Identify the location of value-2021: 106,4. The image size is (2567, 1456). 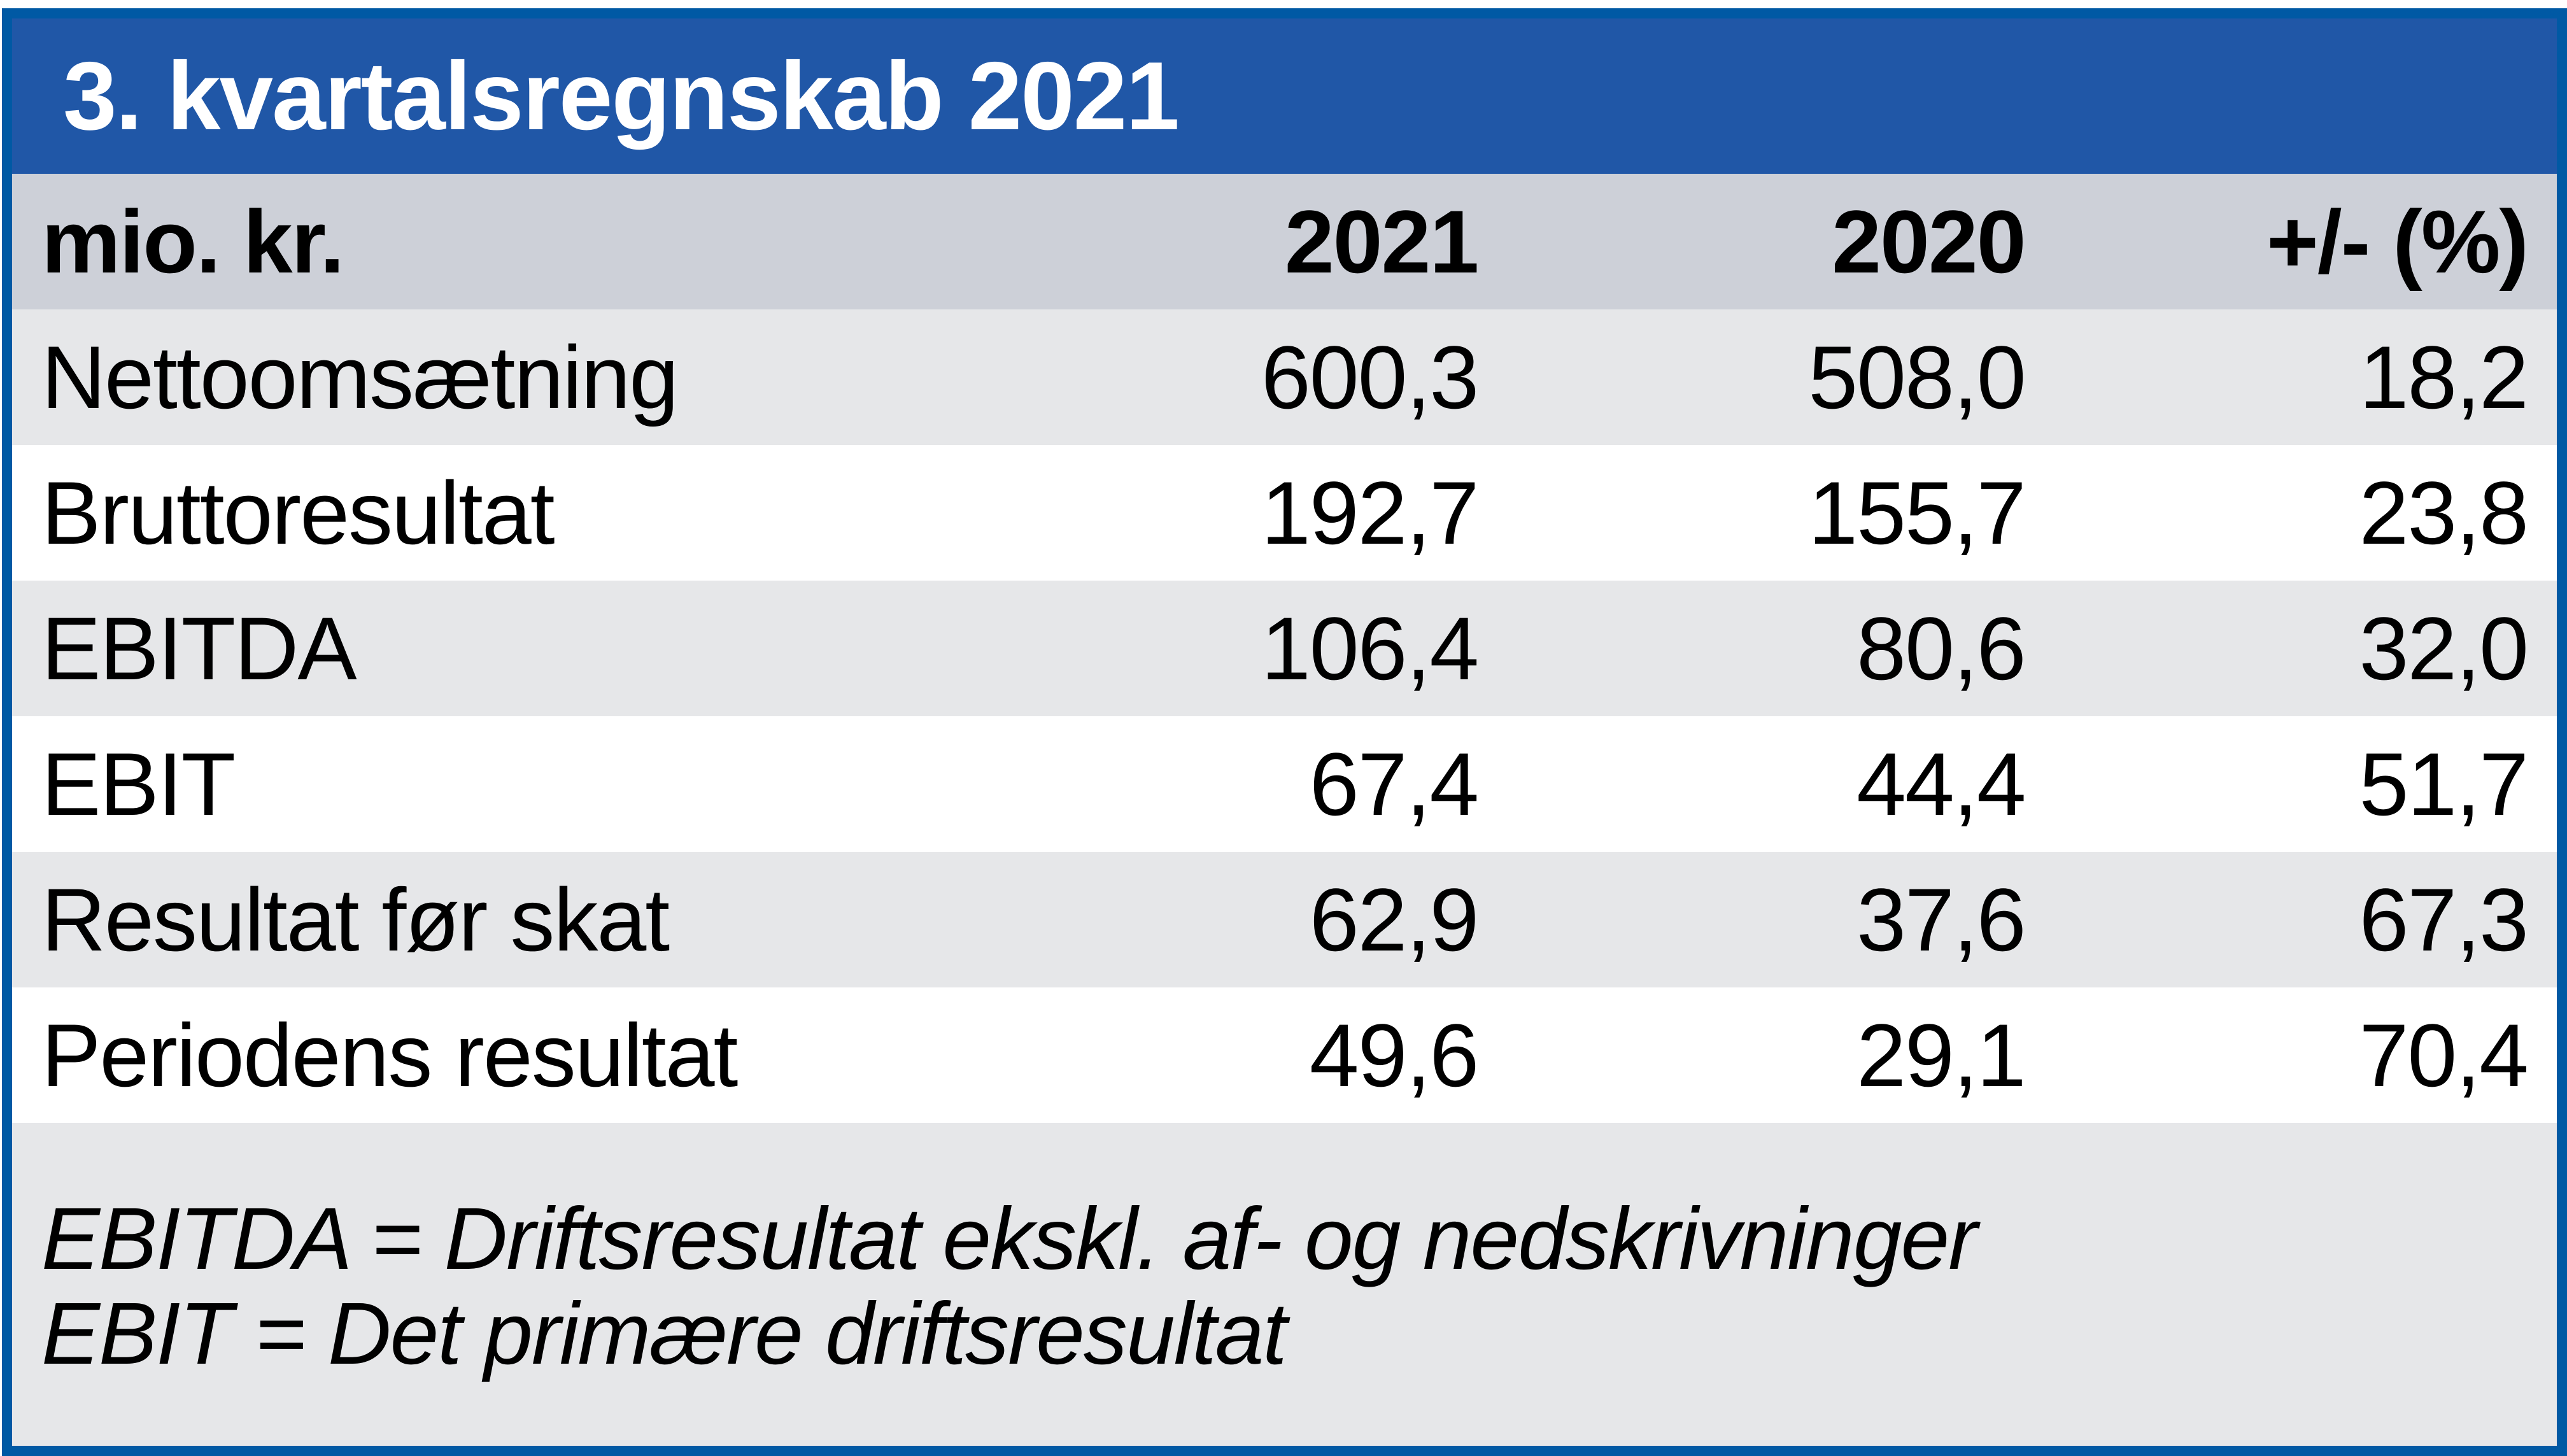
(1370, 648).